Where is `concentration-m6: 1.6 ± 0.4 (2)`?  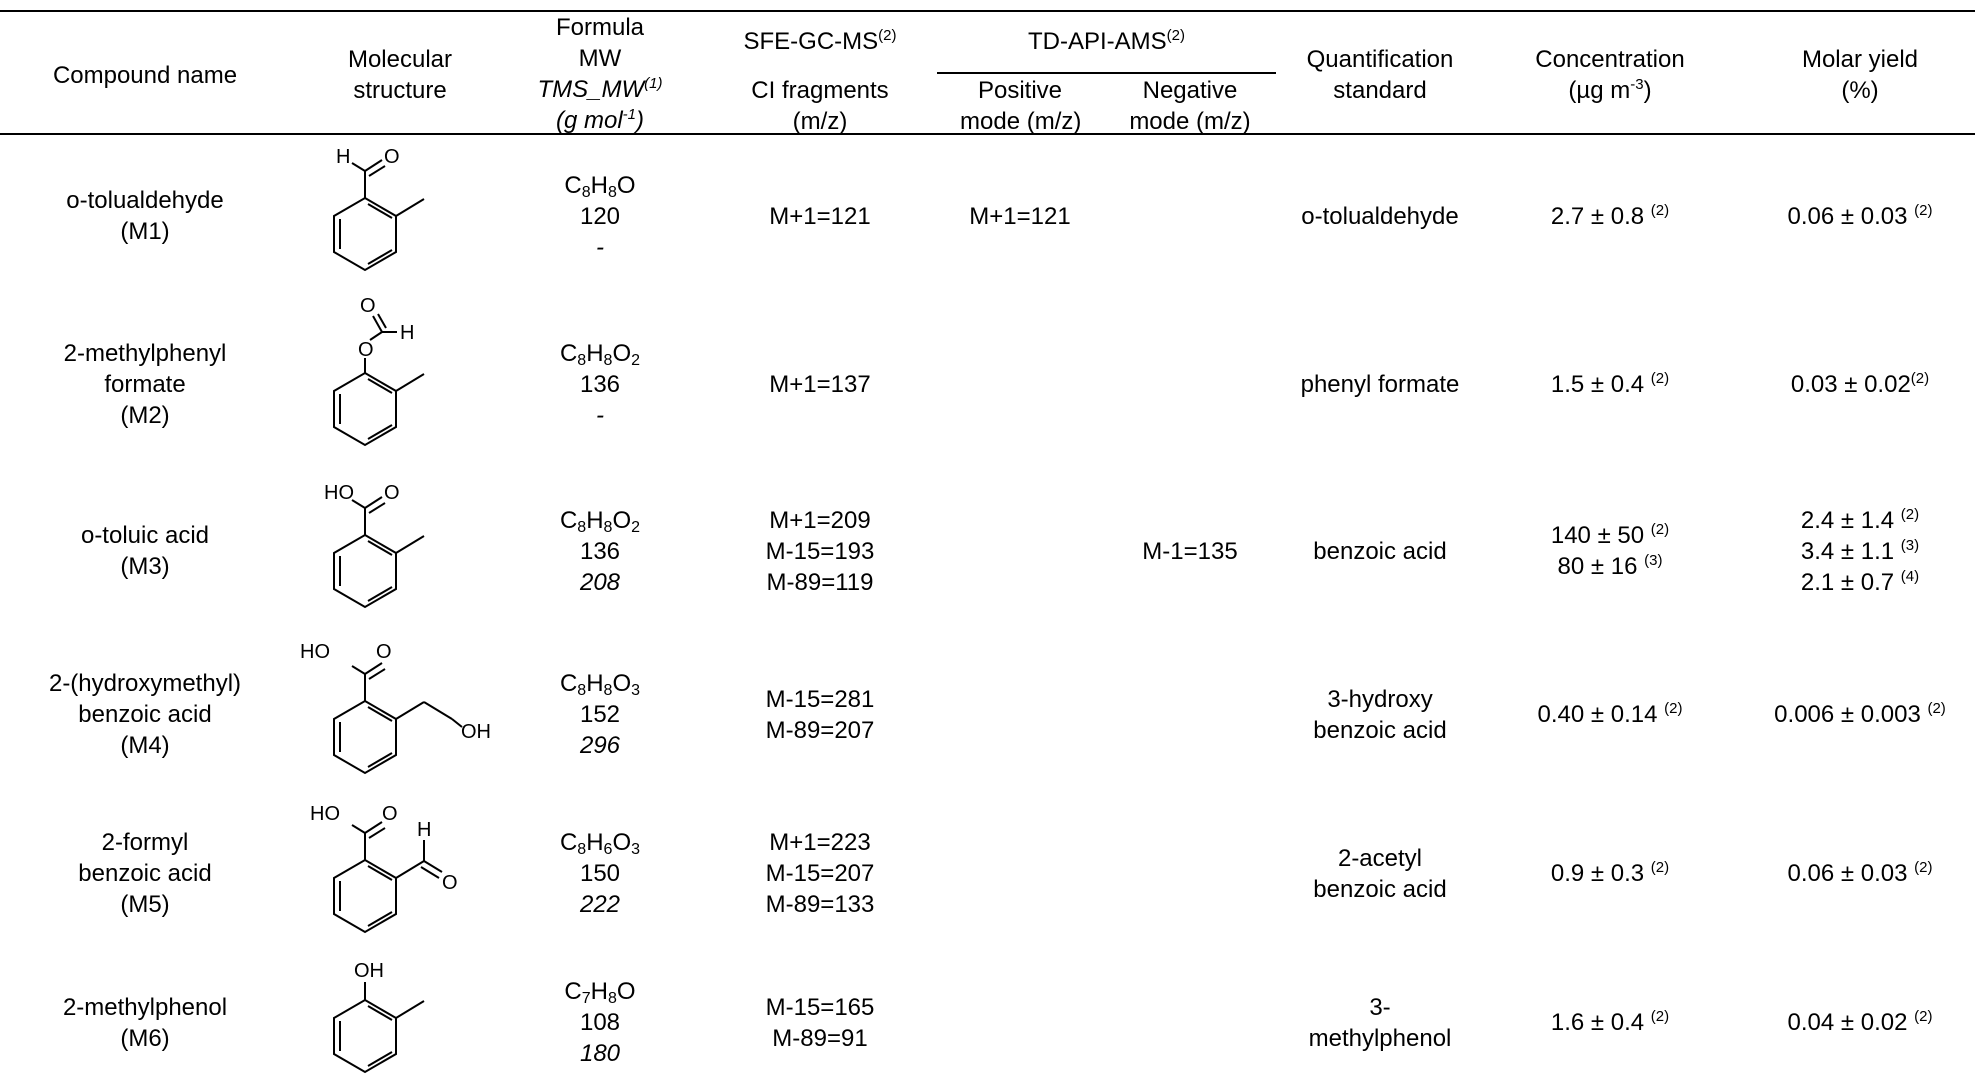
concentration-m6: 1.6 ± 0.4 (2) is located at coordinates (1610, 1022).